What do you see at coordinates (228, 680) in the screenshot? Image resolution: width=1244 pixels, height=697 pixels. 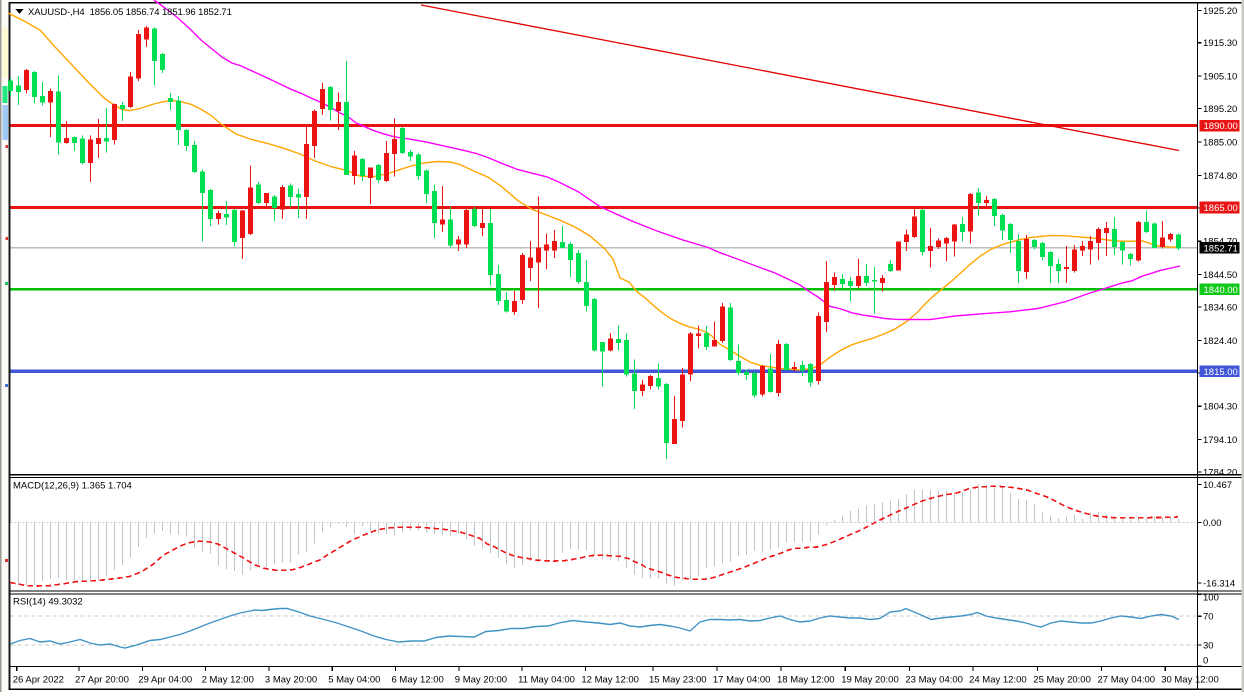 I see `svg-text: 2 May 12:00` at bounding box center [228, 680].